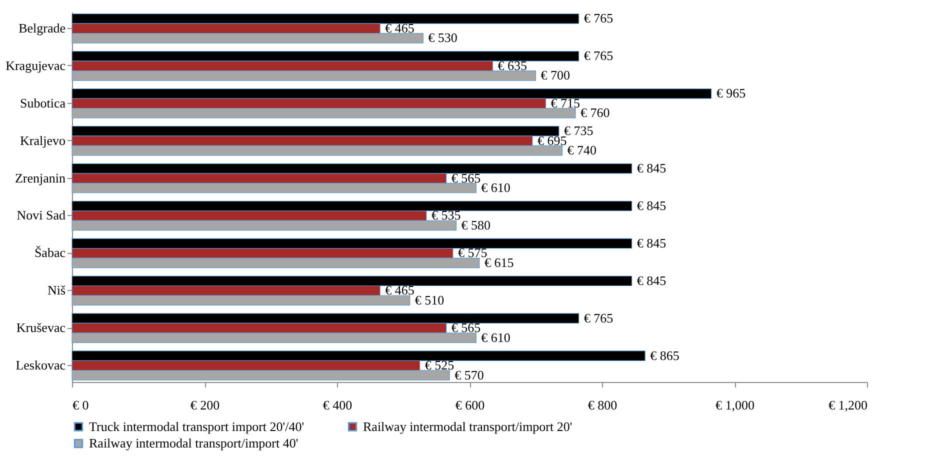  I want to click on y-tick-label: Leskovac, so click(41, 365).